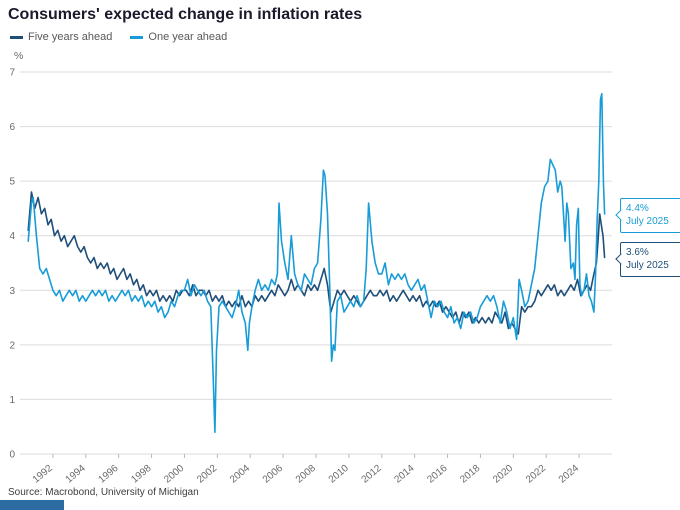 This screenshot has height=510, width=680. What do you see at coordinates (569, 474) in the screenshot?
I see `x-tick-label: 2024` at bounding box center [569, 474].